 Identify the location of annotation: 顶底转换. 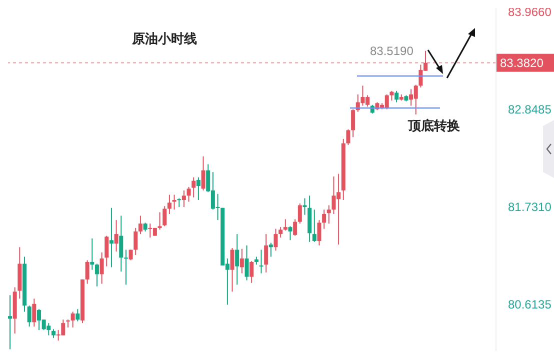
(434, 126).